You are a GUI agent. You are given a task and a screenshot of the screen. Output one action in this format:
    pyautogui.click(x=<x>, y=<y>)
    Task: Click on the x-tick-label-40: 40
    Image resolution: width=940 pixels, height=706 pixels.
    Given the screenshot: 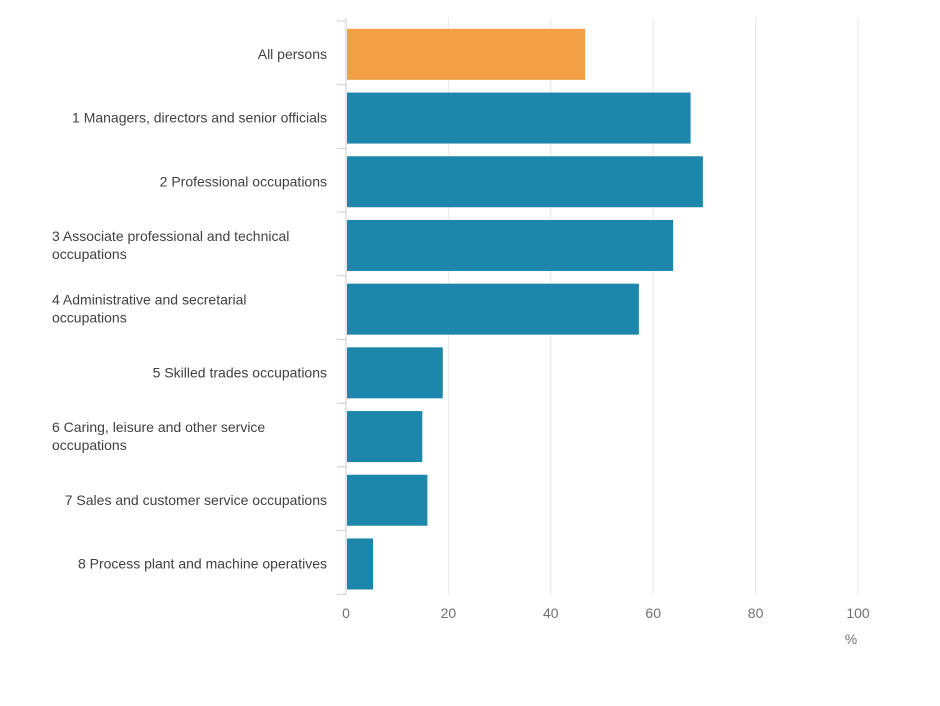 What is the action you would take?
    pyautogui.click(x=551, y=613)
    